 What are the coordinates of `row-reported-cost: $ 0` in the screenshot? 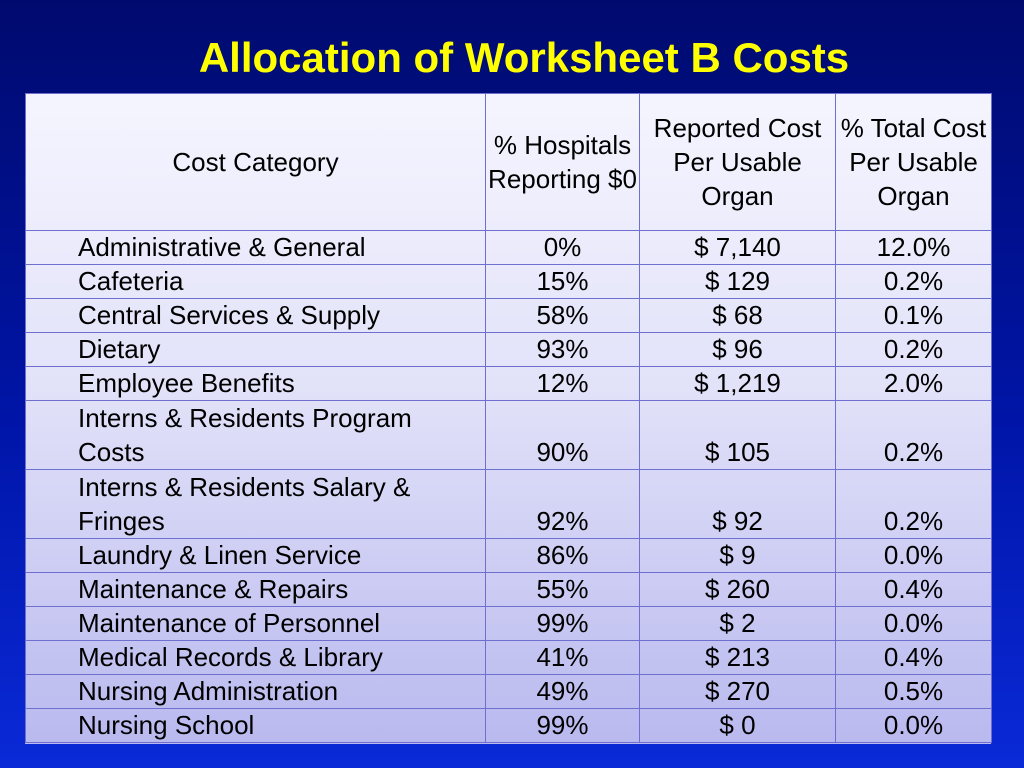 It's located at (737, 725).